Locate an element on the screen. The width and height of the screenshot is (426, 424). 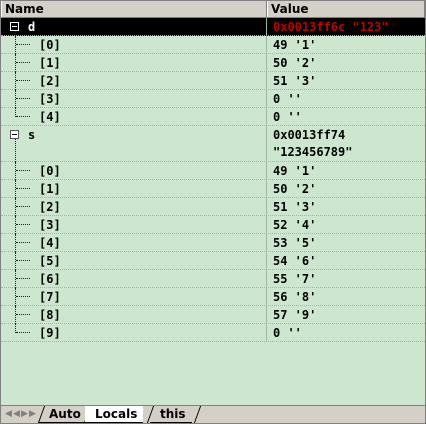
variable-value: 0x0013ff6c "123" is located at coordinates (331, 27).